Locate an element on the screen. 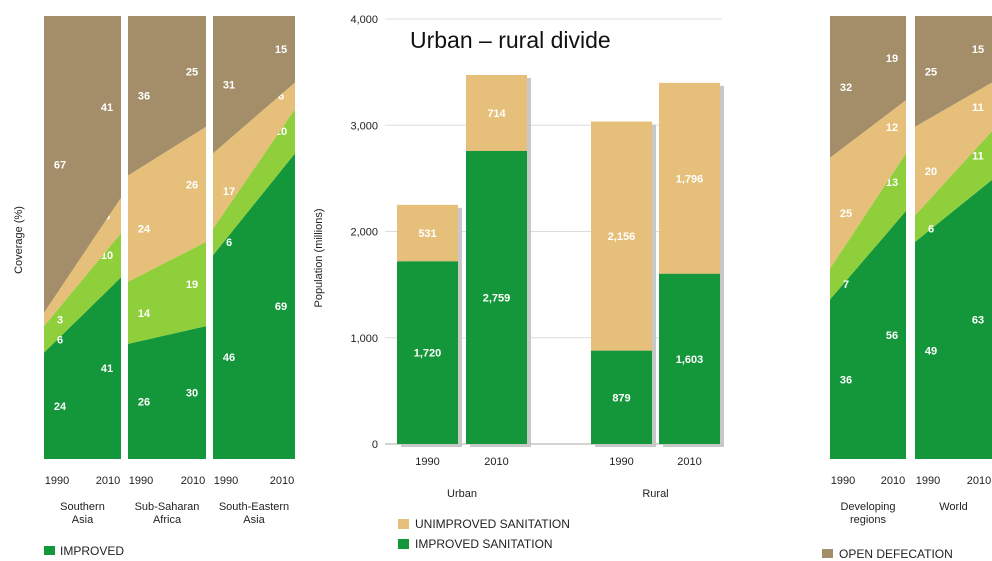 This screenshot has width=992, height=561. urban-2010-unimproved-sanitation-bar is located at coordinates (496, 112).